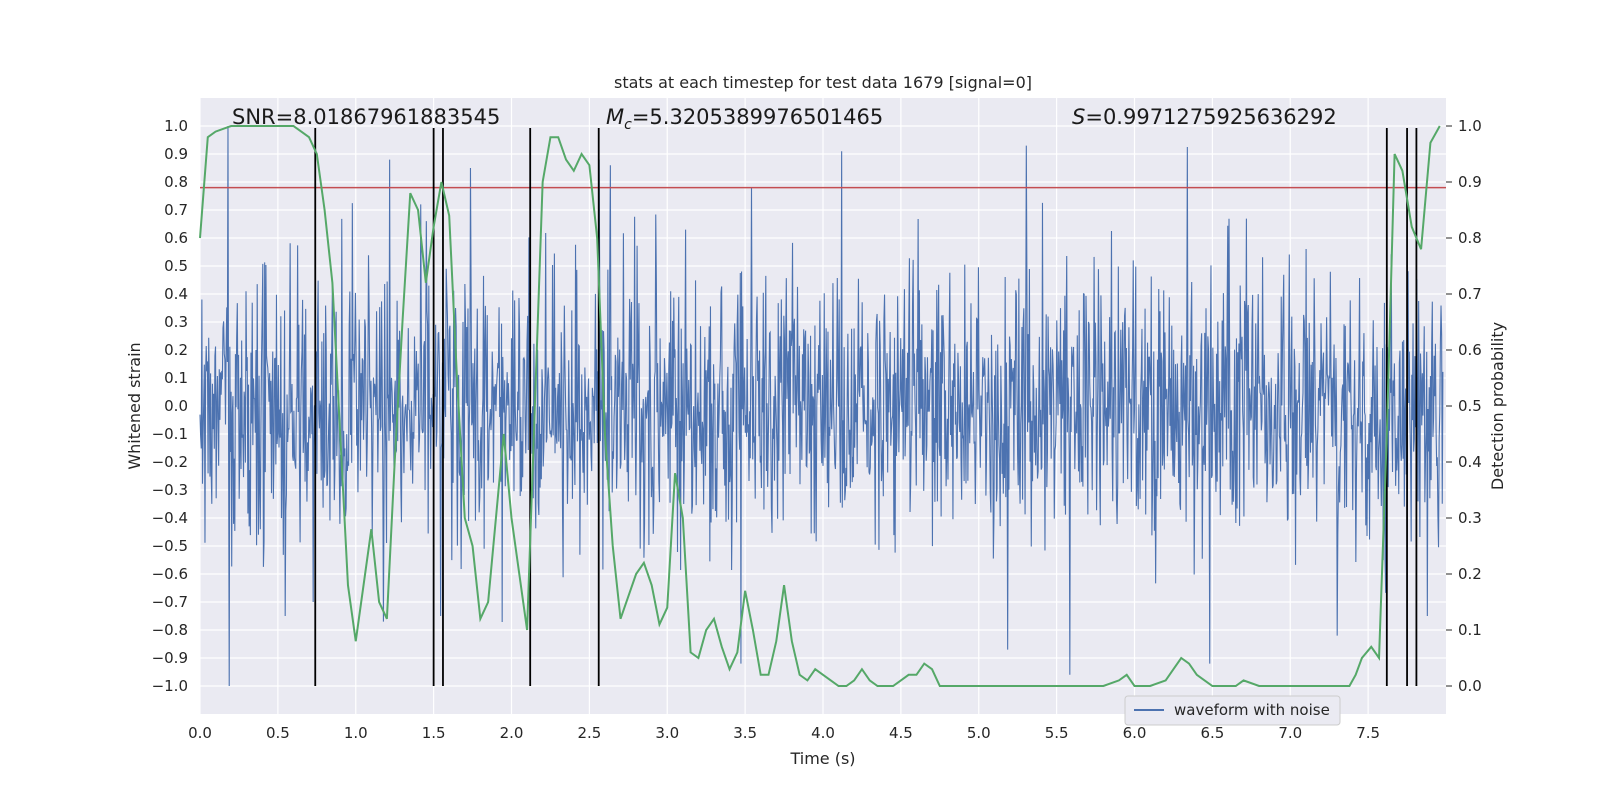 The width and height of the screenshot is (1600, 800). I want to click on s-value: =0.9971275925636292, so click(1210, 117).